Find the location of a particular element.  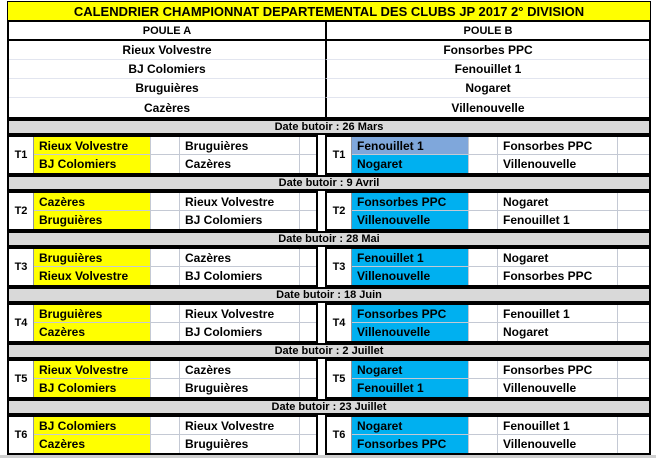

match-away-cell: Nogaret is located at coordinates (526, 332).